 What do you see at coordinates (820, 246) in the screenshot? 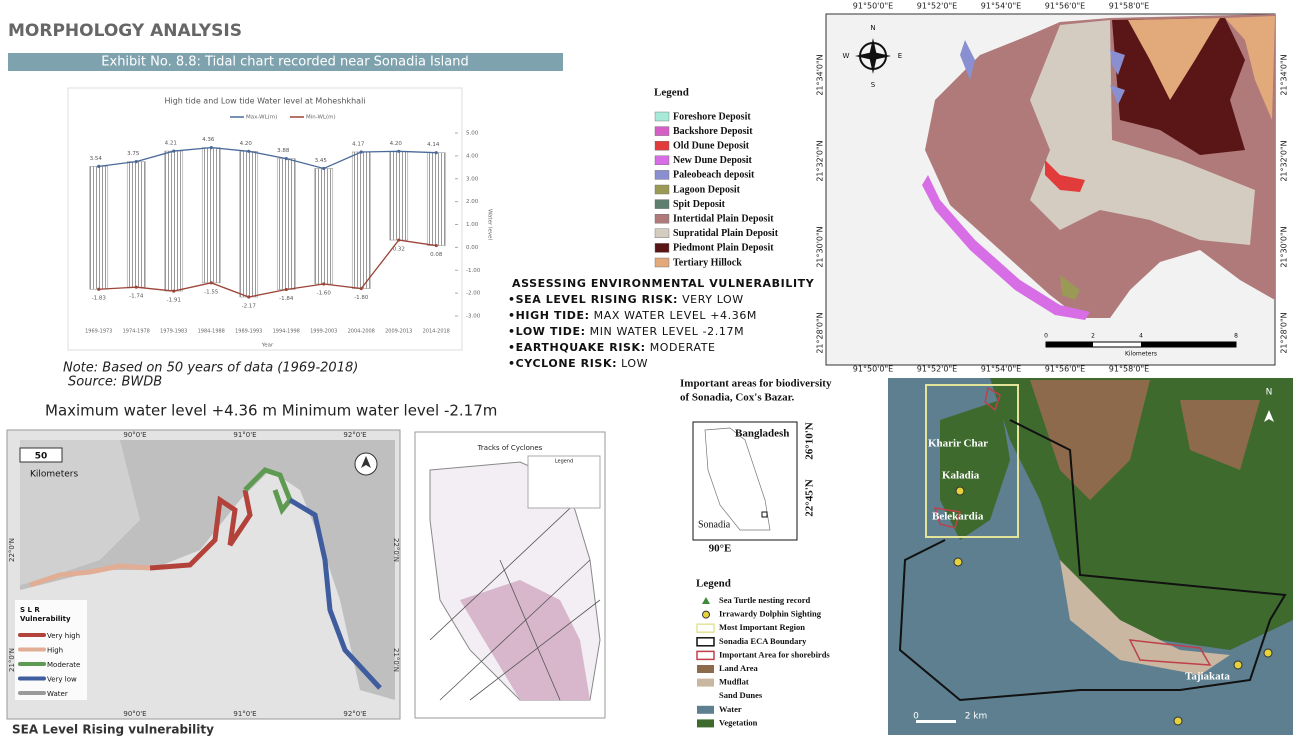
I see `lat-label: 21°30'0"N` at bounding box center [820, 246].